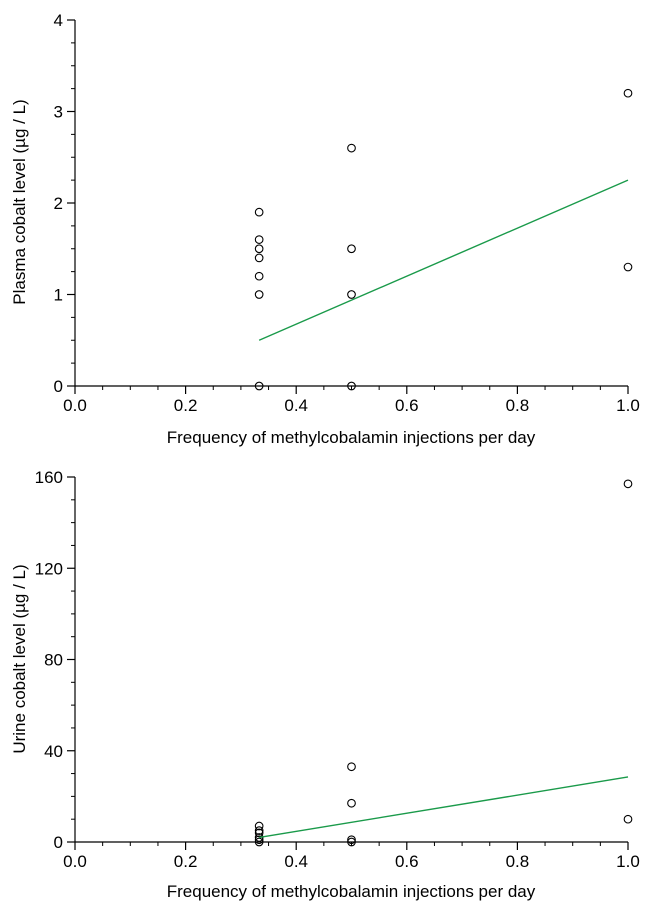 Image resolution: width=645 pixels, height=905 pixels. Describe the element at coordinates (58, 112) in the screenshot. I see `plasma-y-tick-label: 3` at that location.